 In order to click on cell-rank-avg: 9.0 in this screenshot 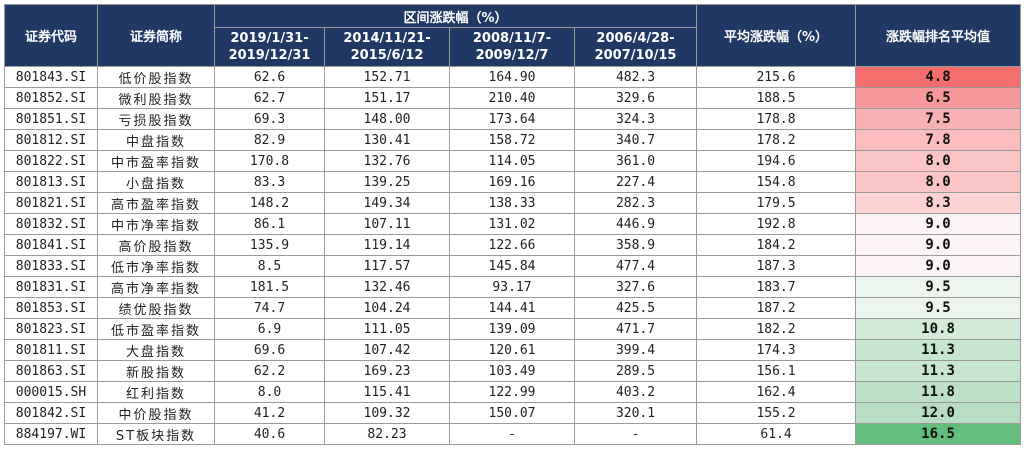, I will do `click(938, 224)`.